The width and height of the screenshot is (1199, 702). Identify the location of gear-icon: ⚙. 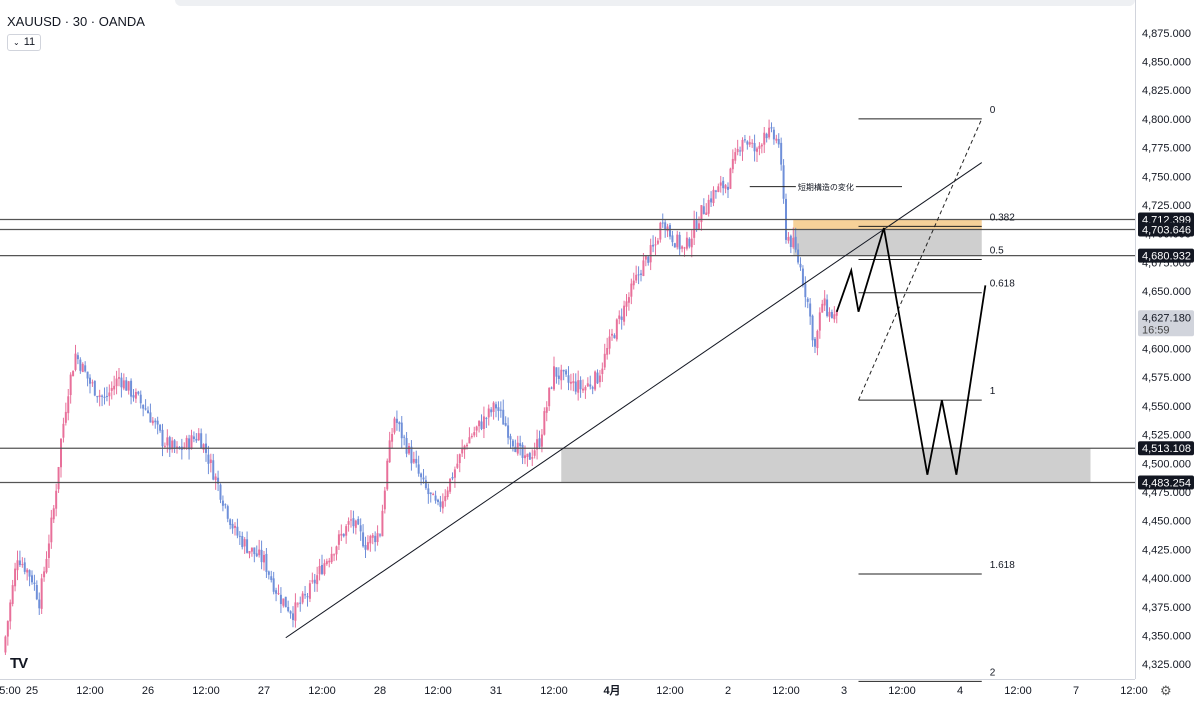
(1166, 690).